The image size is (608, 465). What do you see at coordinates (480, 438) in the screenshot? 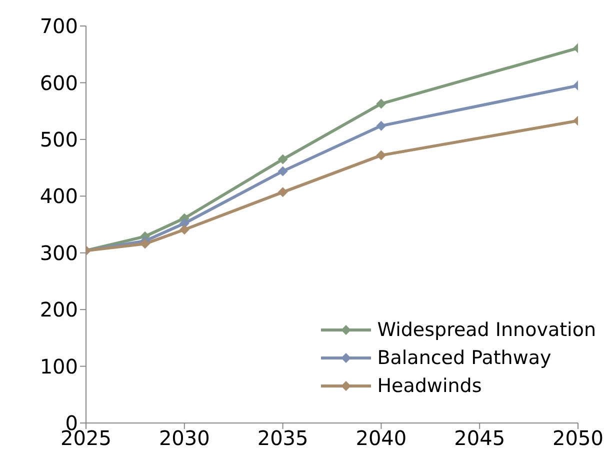
I see `x-tick-label: 2045` at bounding box center [480, 438].